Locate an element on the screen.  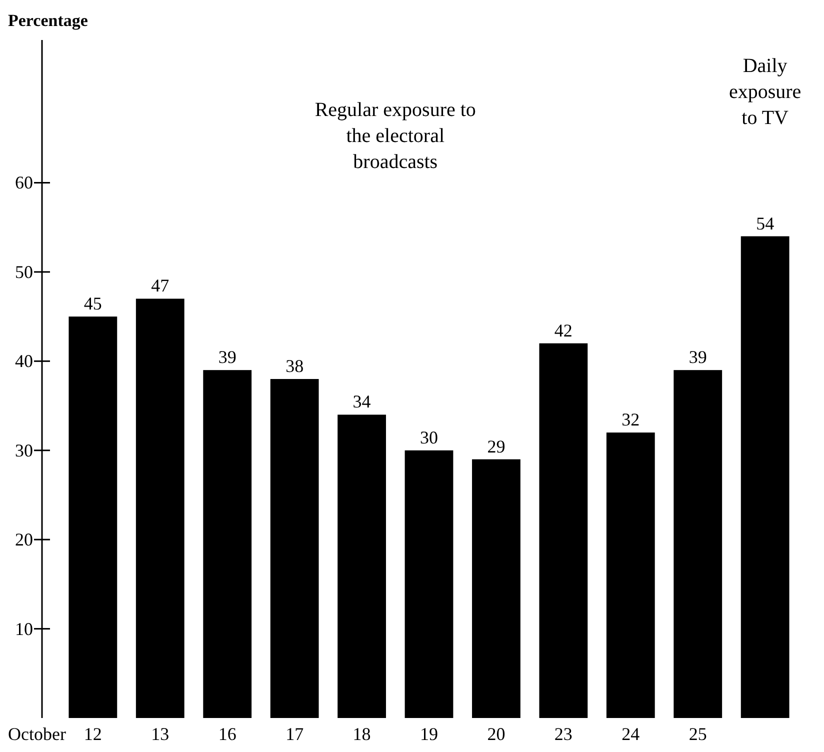
y-axis-title: Percentage is located at coordinates (48, 20).